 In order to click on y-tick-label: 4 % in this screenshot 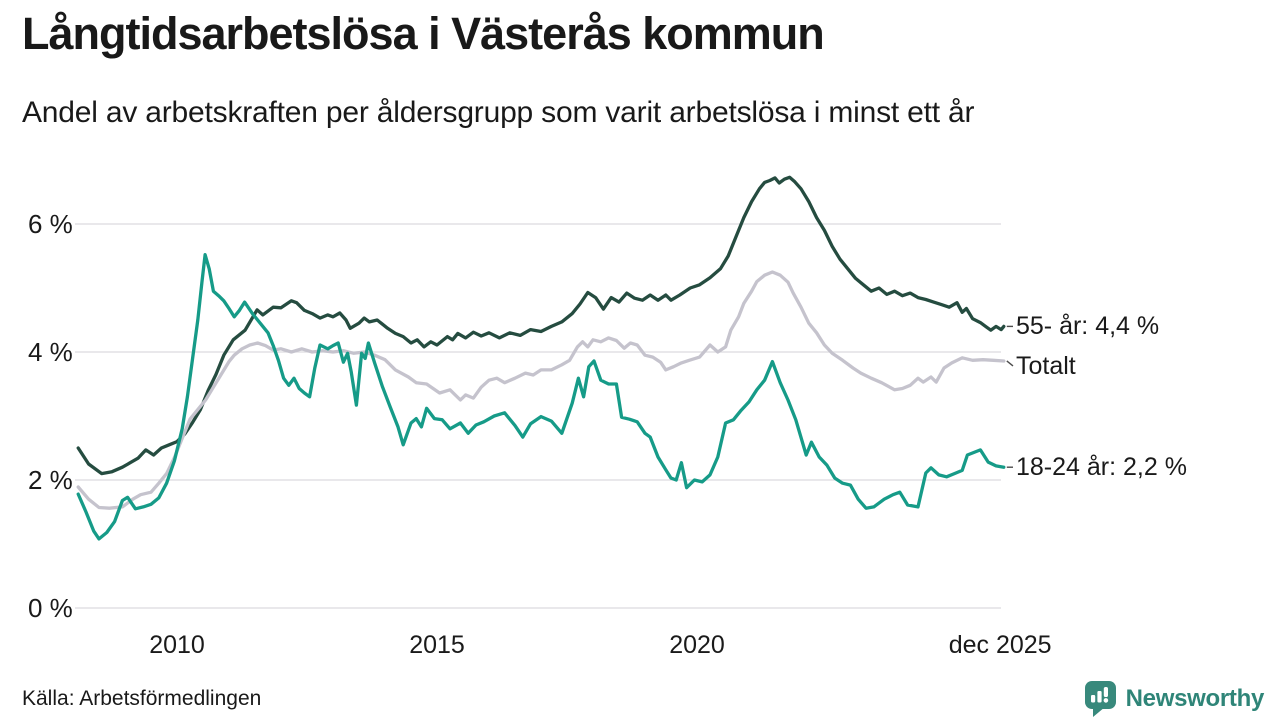, I will do `click(50, 352)`.